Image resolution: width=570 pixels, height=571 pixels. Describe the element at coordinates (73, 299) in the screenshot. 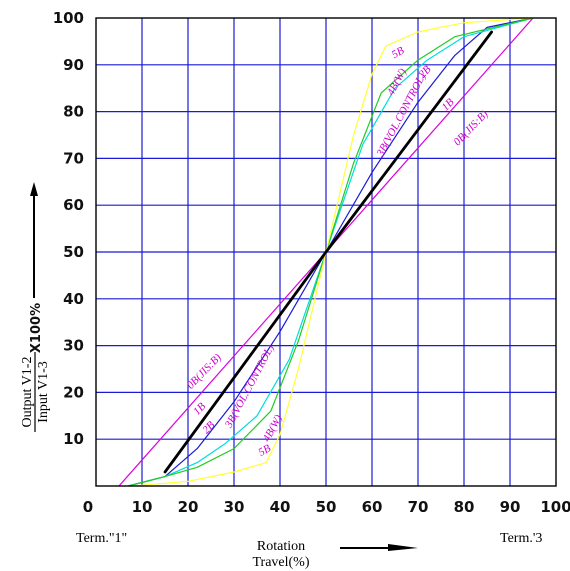

I see `y-tick-label: 40` at that location.